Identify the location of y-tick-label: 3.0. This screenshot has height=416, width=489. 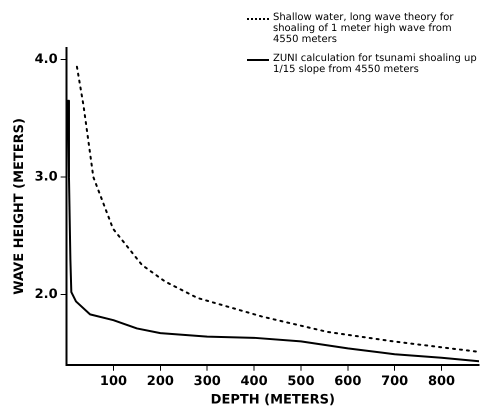
(46, 176).